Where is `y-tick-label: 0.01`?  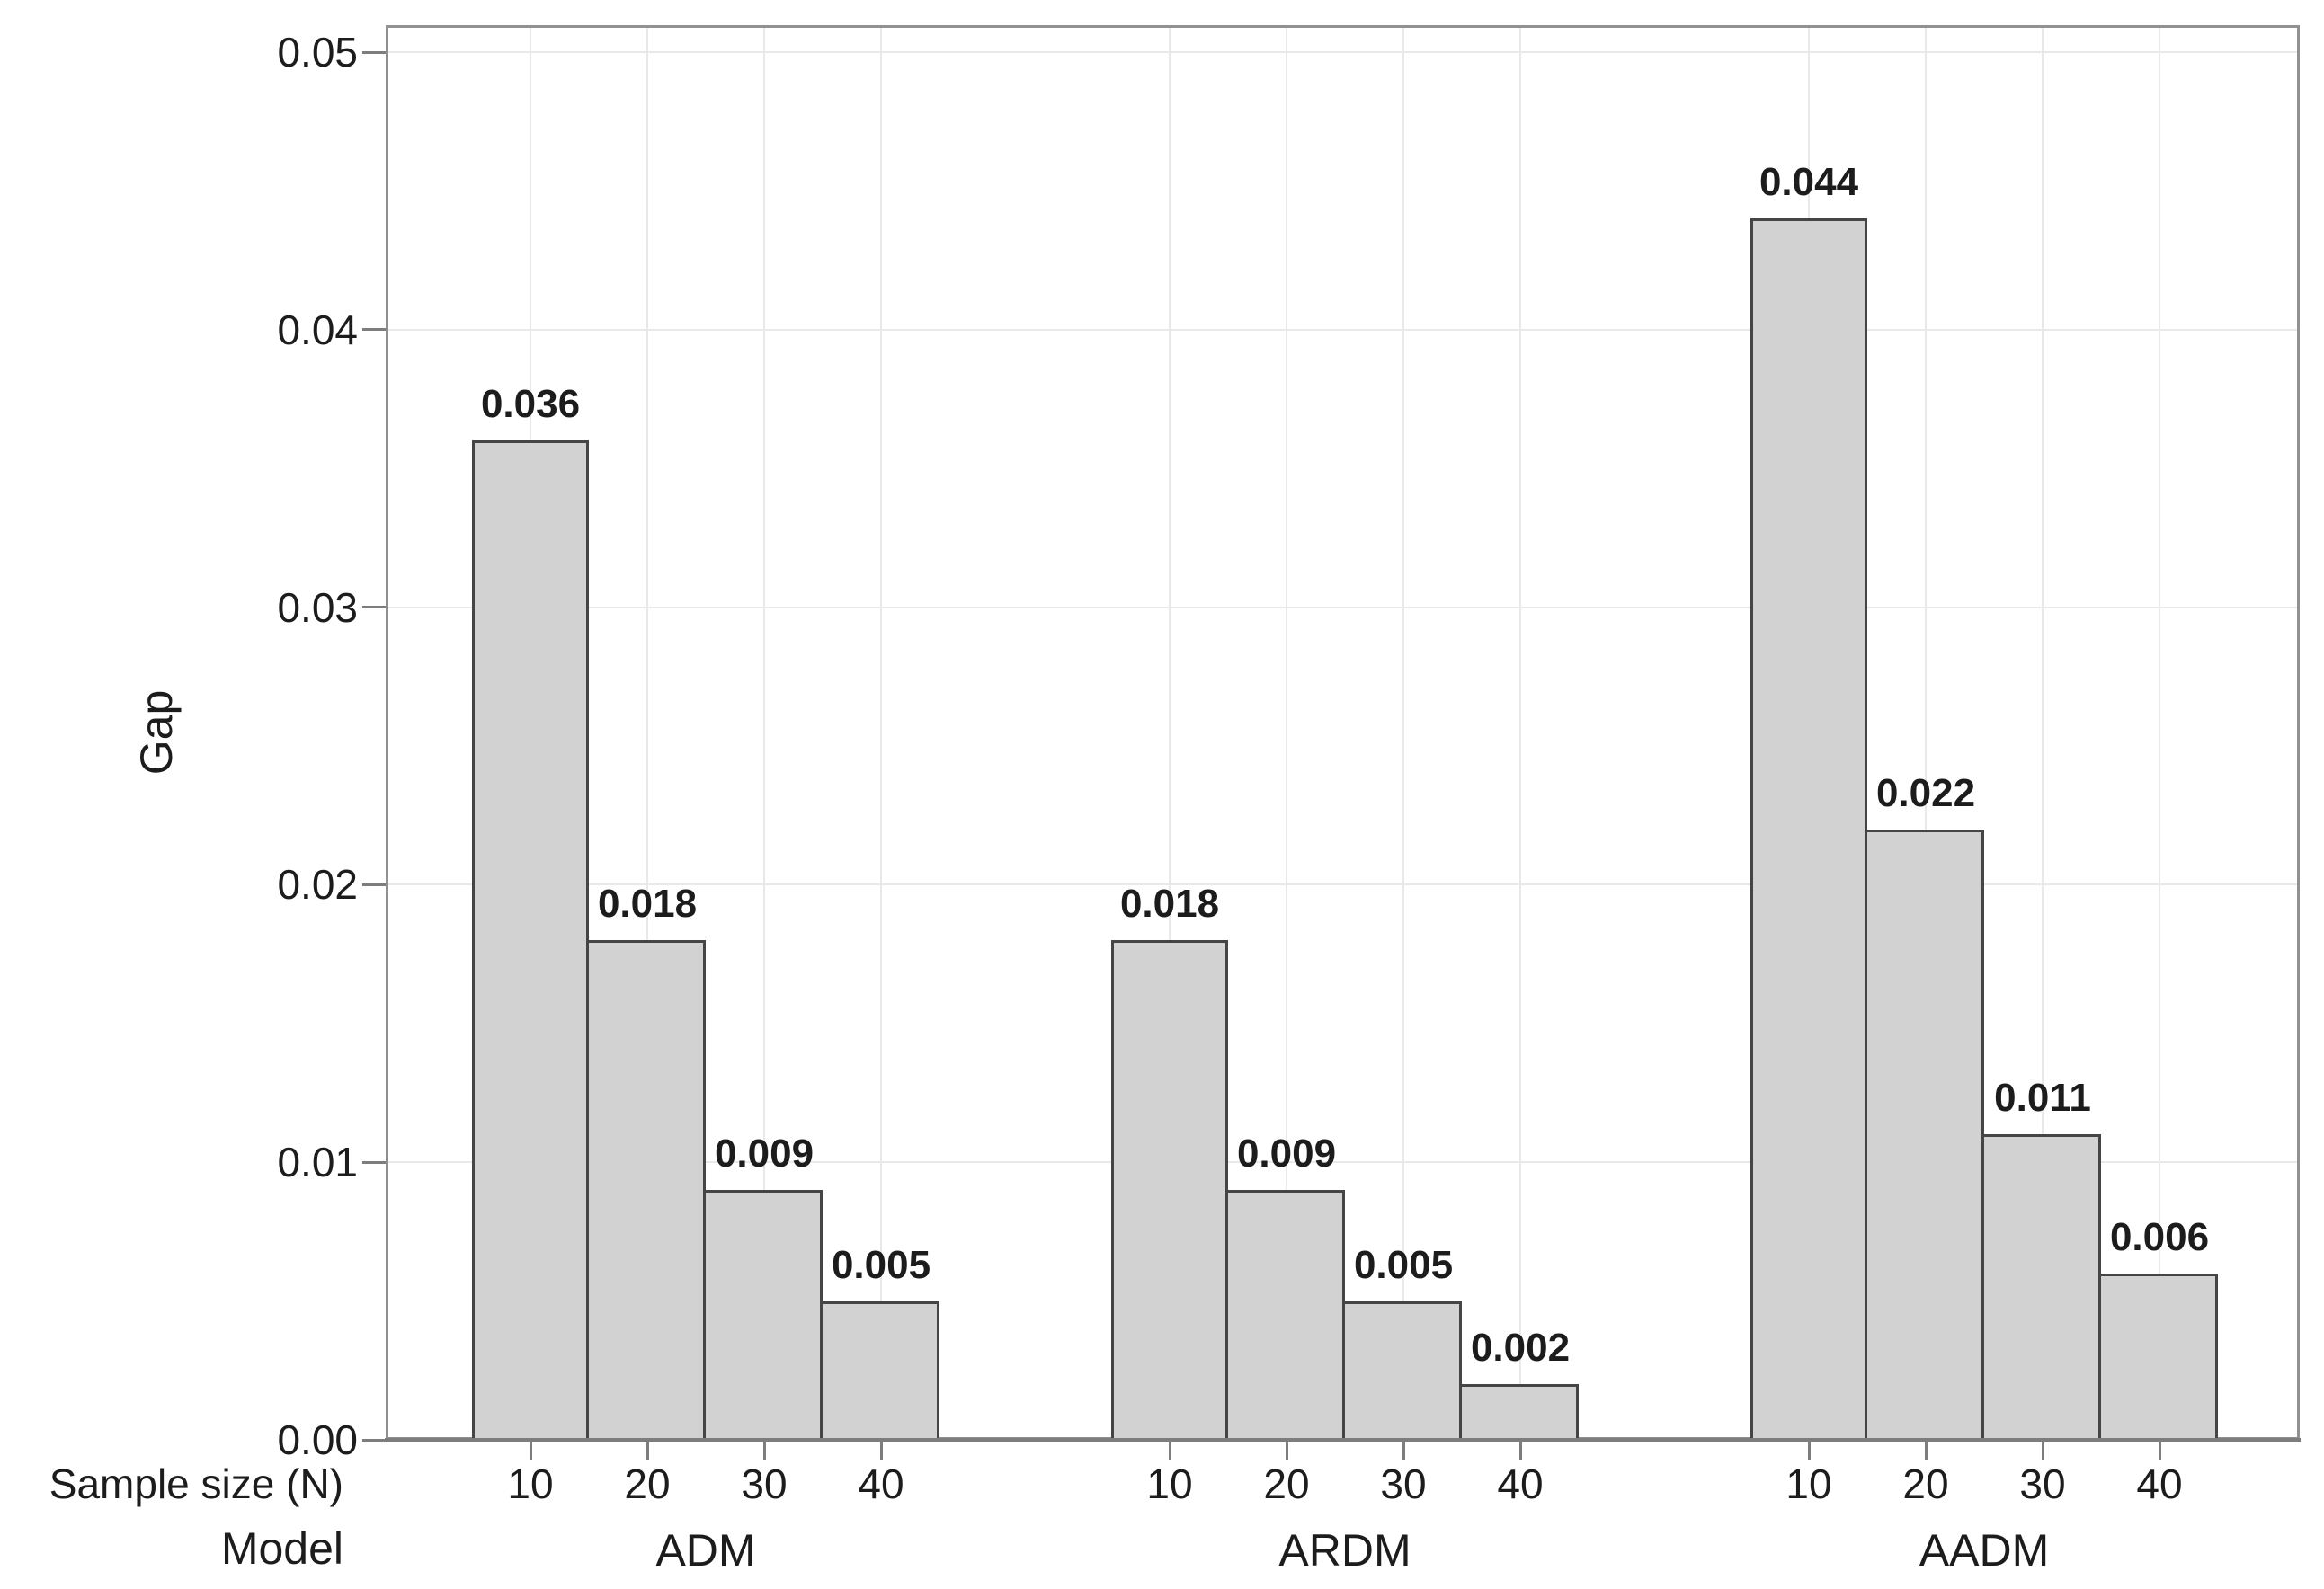 y-tick-label: 0.01 is located at coordinates (317, 1162).